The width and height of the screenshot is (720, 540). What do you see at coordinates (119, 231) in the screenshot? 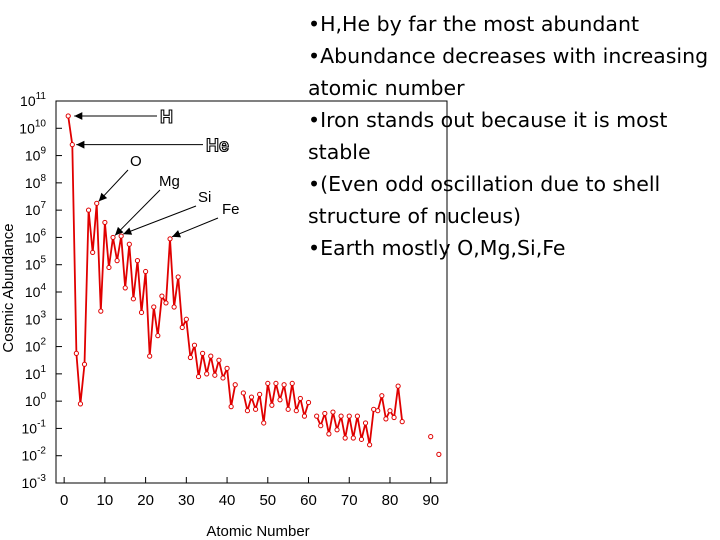
I see `mg-arrowhead` at bounding box center [119, 231].